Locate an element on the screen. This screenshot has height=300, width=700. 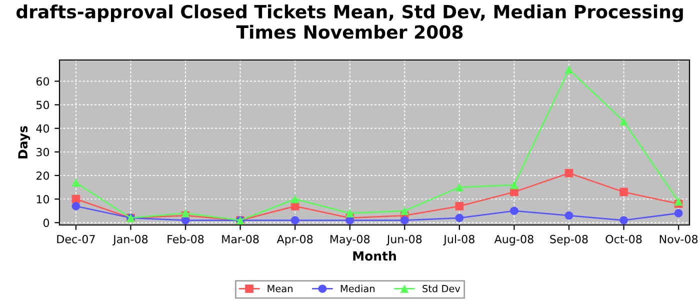
y-tick-label: 40 is located at coordinates (43, 128).